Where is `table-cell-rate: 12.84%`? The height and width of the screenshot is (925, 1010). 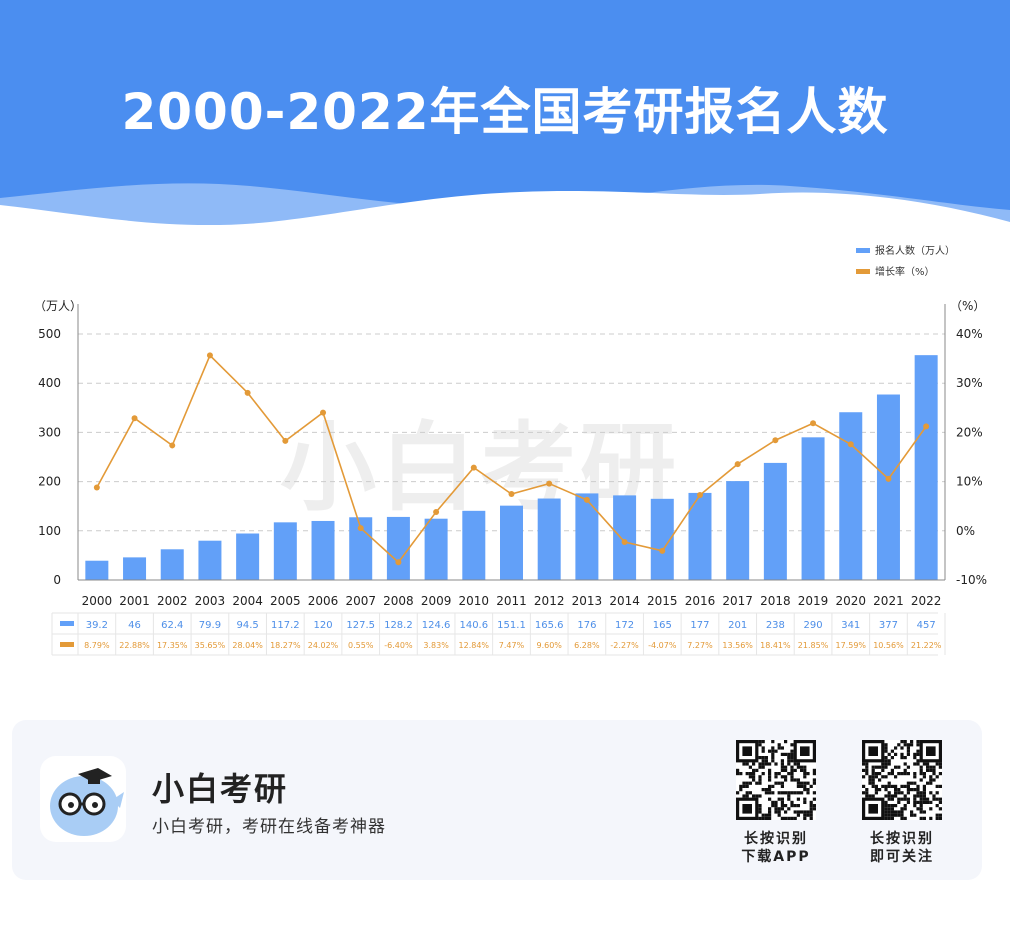 table-cell-rate: 12.84% is located at coordinates (474, 645).